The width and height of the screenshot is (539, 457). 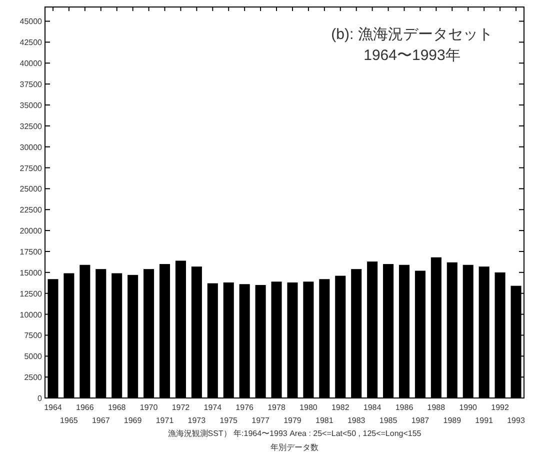 What do you see at coordinates (261, 420) in the screenshot?
I see `x-tick-label: 1977` at bounding box center [261, 420].